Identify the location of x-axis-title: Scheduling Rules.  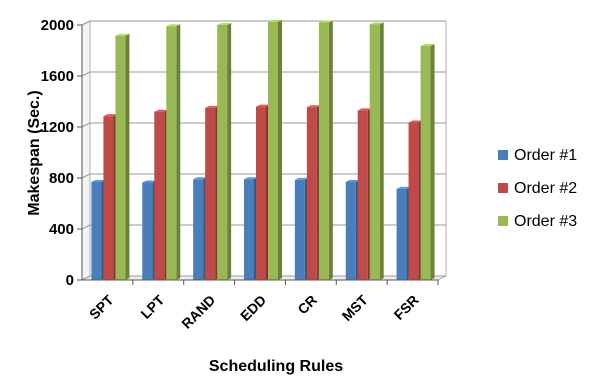
(276, 366).